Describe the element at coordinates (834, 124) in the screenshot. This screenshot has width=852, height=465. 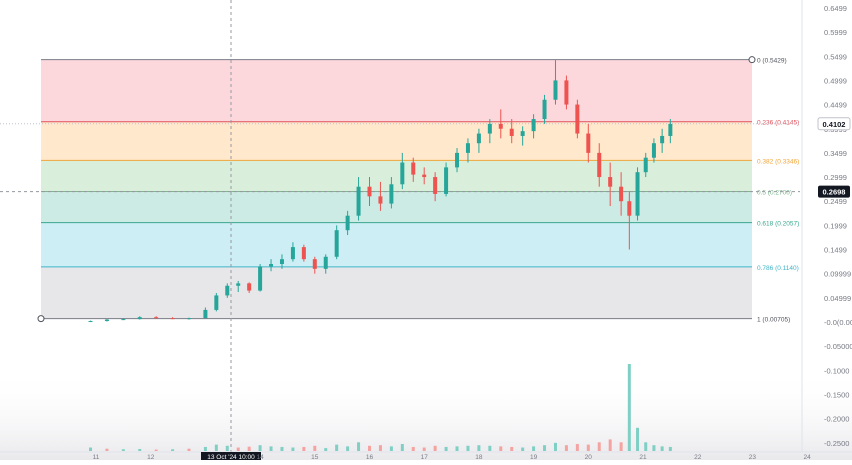
I see `price-badge-box` at that location.